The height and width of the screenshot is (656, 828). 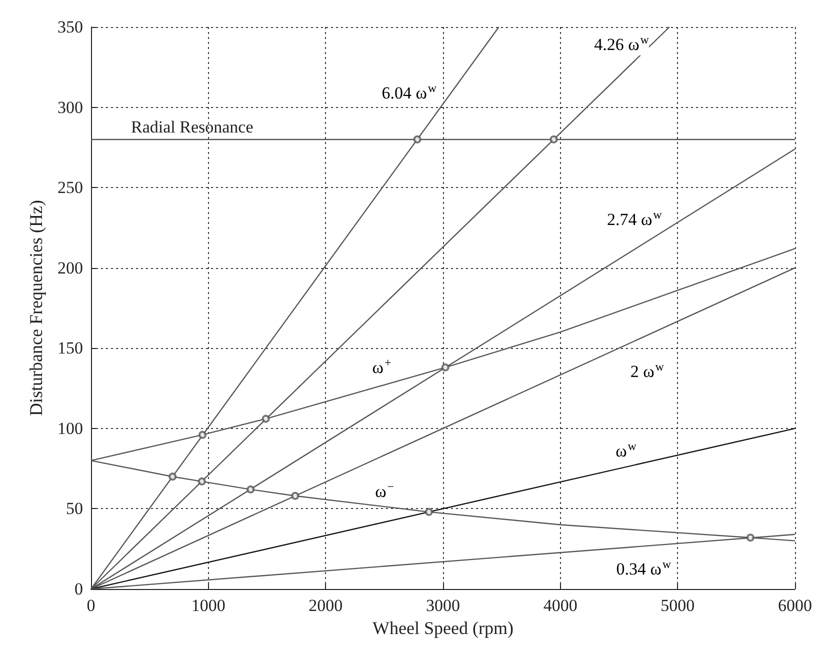 I want to click on y-tick-label: 250, so click(x=70, y=188).